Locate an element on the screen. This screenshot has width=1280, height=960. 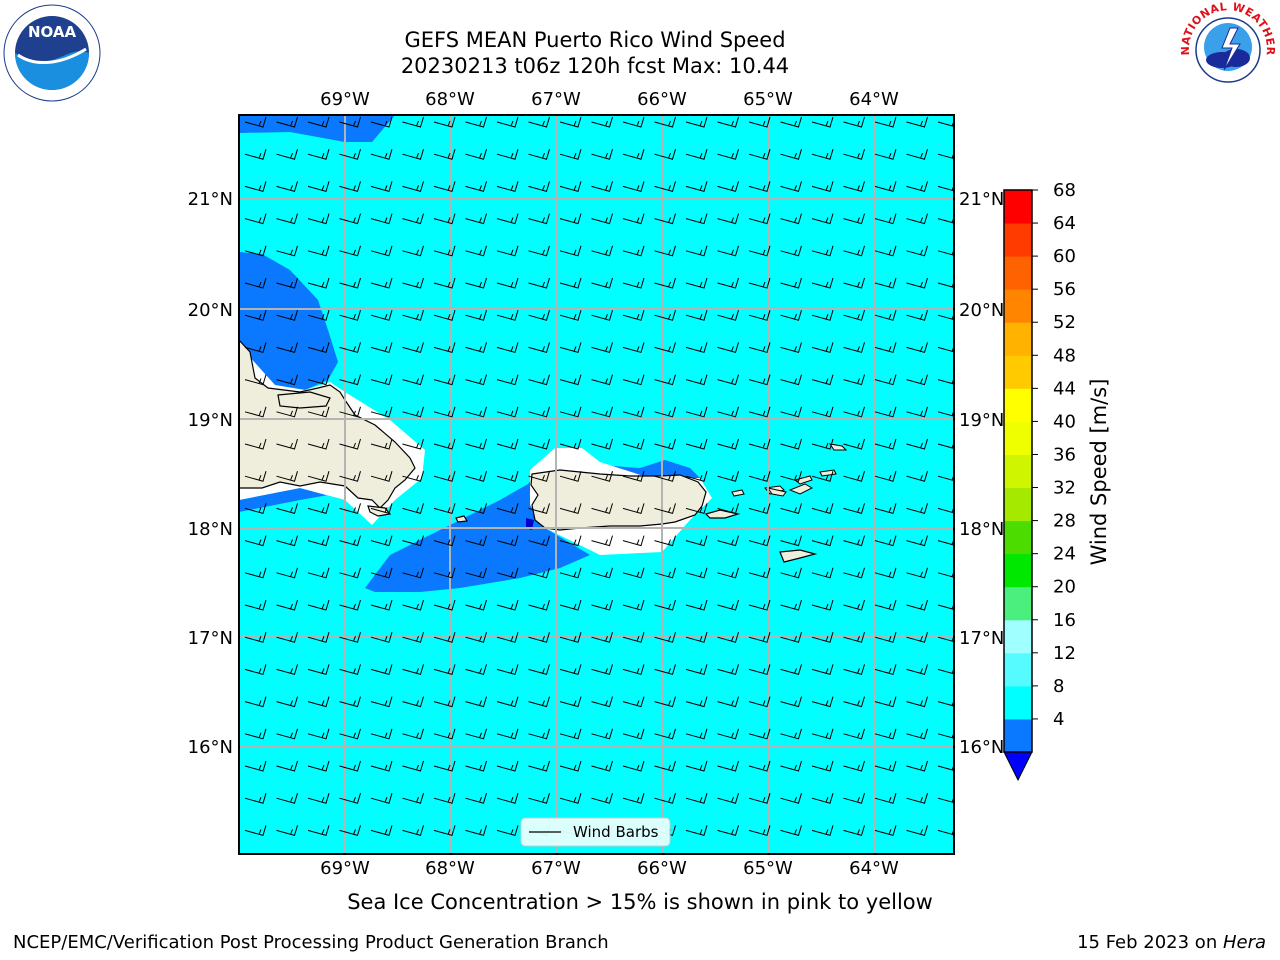
lat-label-right: 17°N is located at coordinates (981, 638).